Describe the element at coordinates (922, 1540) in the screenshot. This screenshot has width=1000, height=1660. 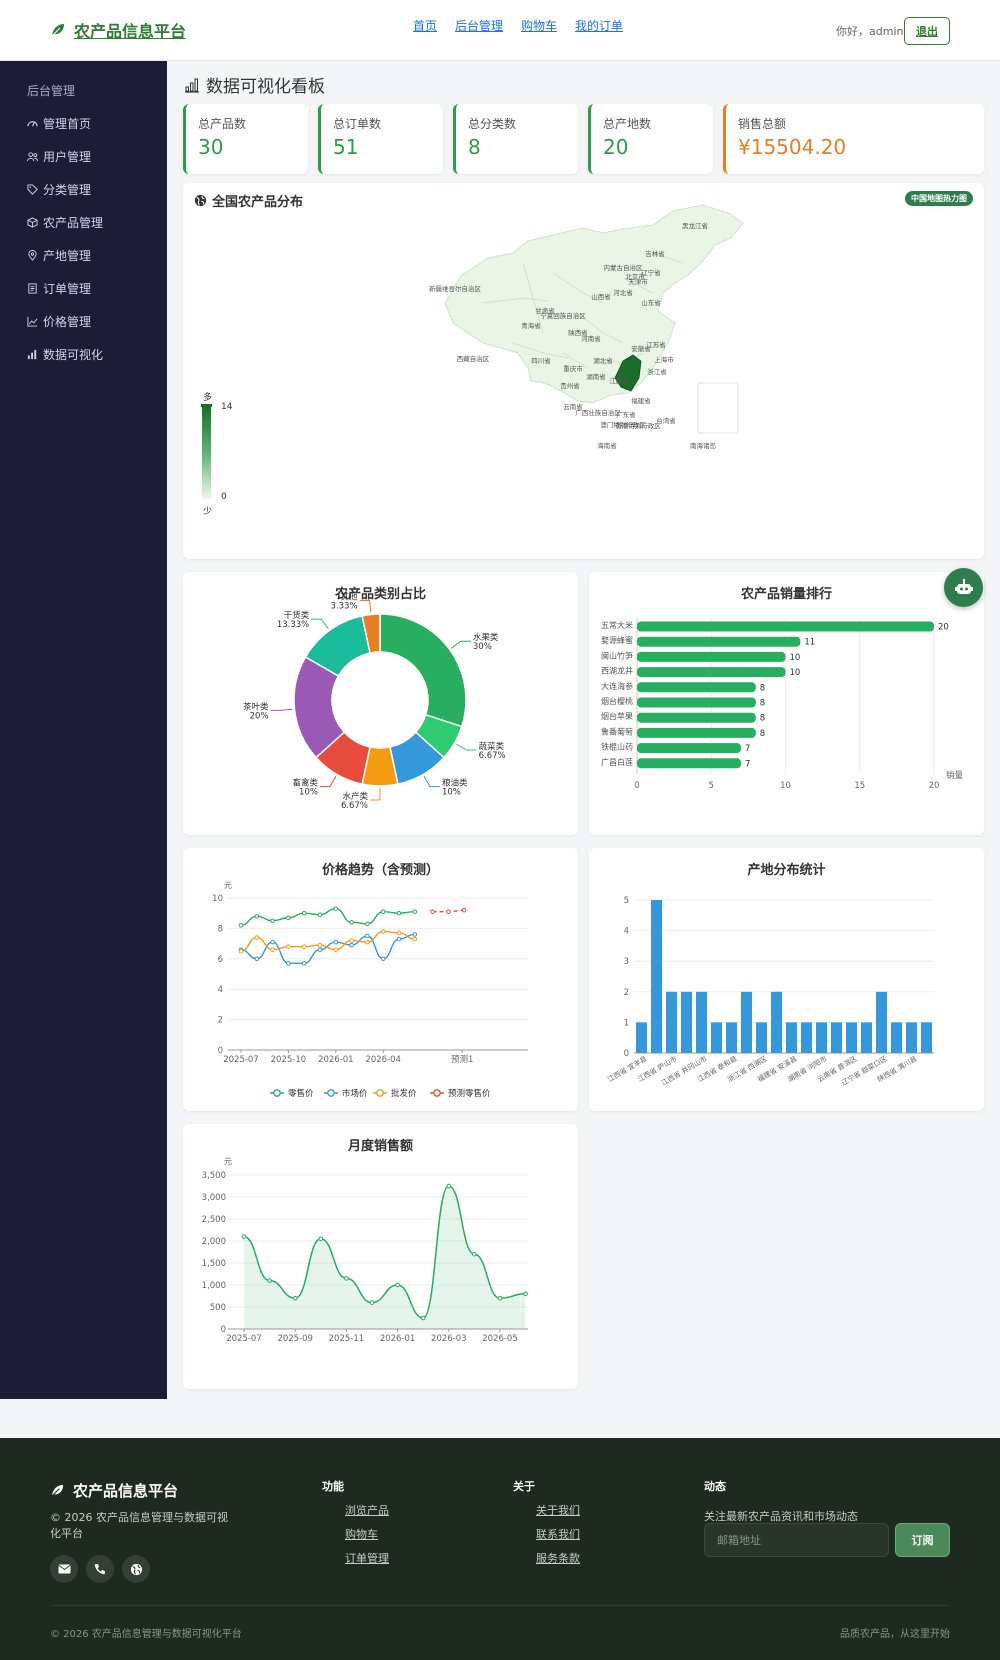
I see `subscribe-button: 订阅` at that location.